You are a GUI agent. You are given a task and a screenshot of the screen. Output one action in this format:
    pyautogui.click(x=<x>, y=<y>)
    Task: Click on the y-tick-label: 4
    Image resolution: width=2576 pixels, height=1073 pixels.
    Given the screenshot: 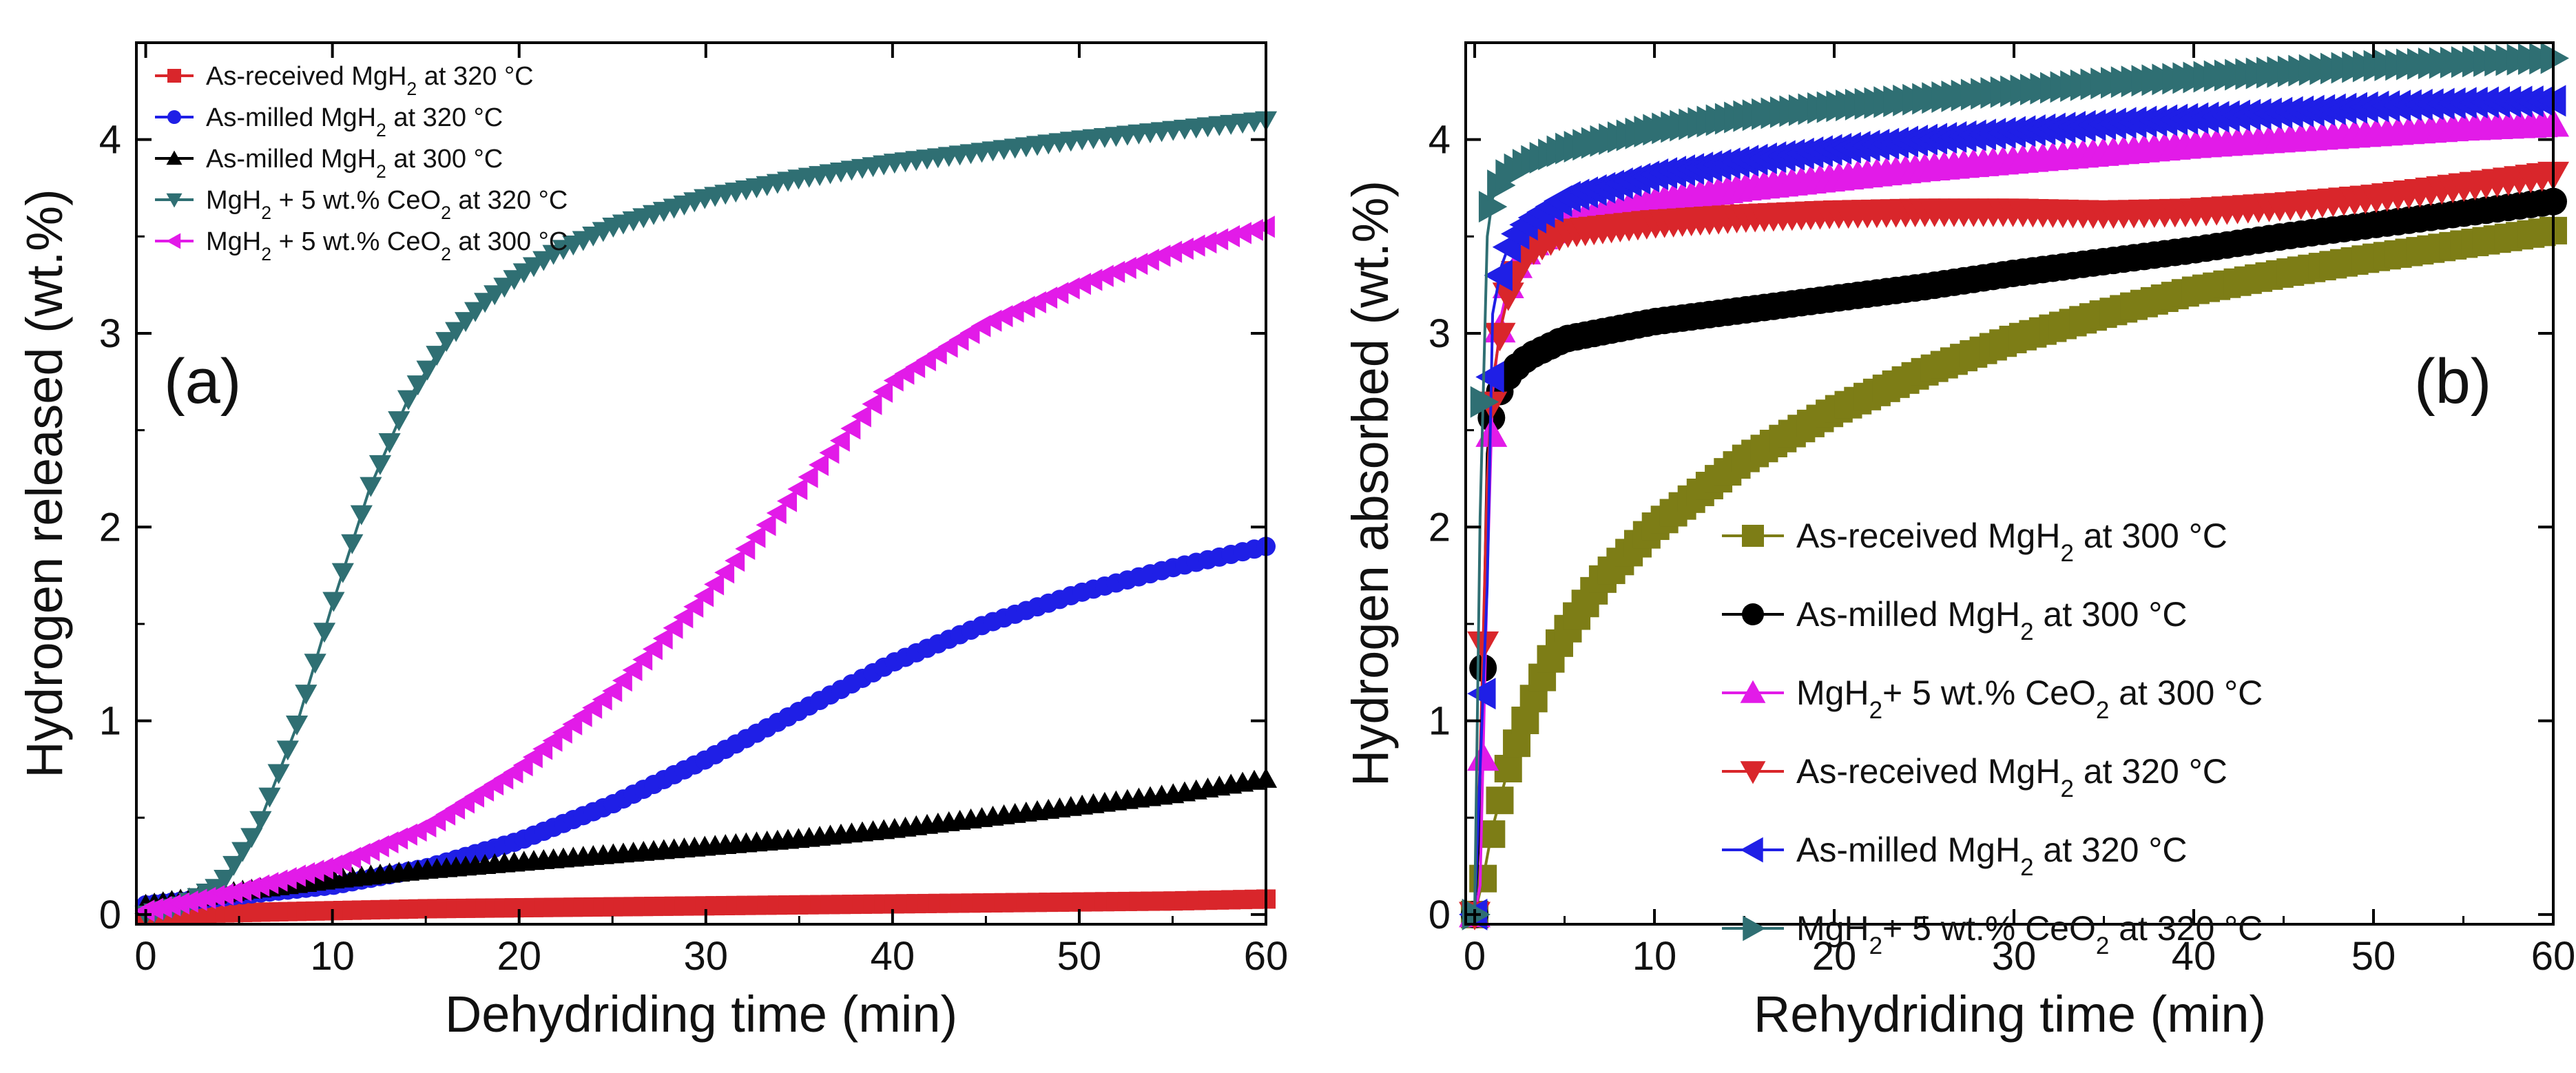 What is the action you would take?
    pyautogui.click(x=1440, y=140)
    